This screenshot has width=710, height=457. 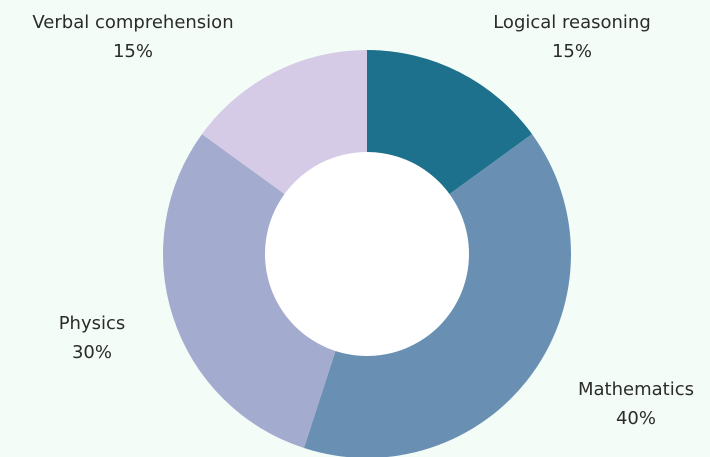 I want to click on donut-hole, so click(x=367, y=254).